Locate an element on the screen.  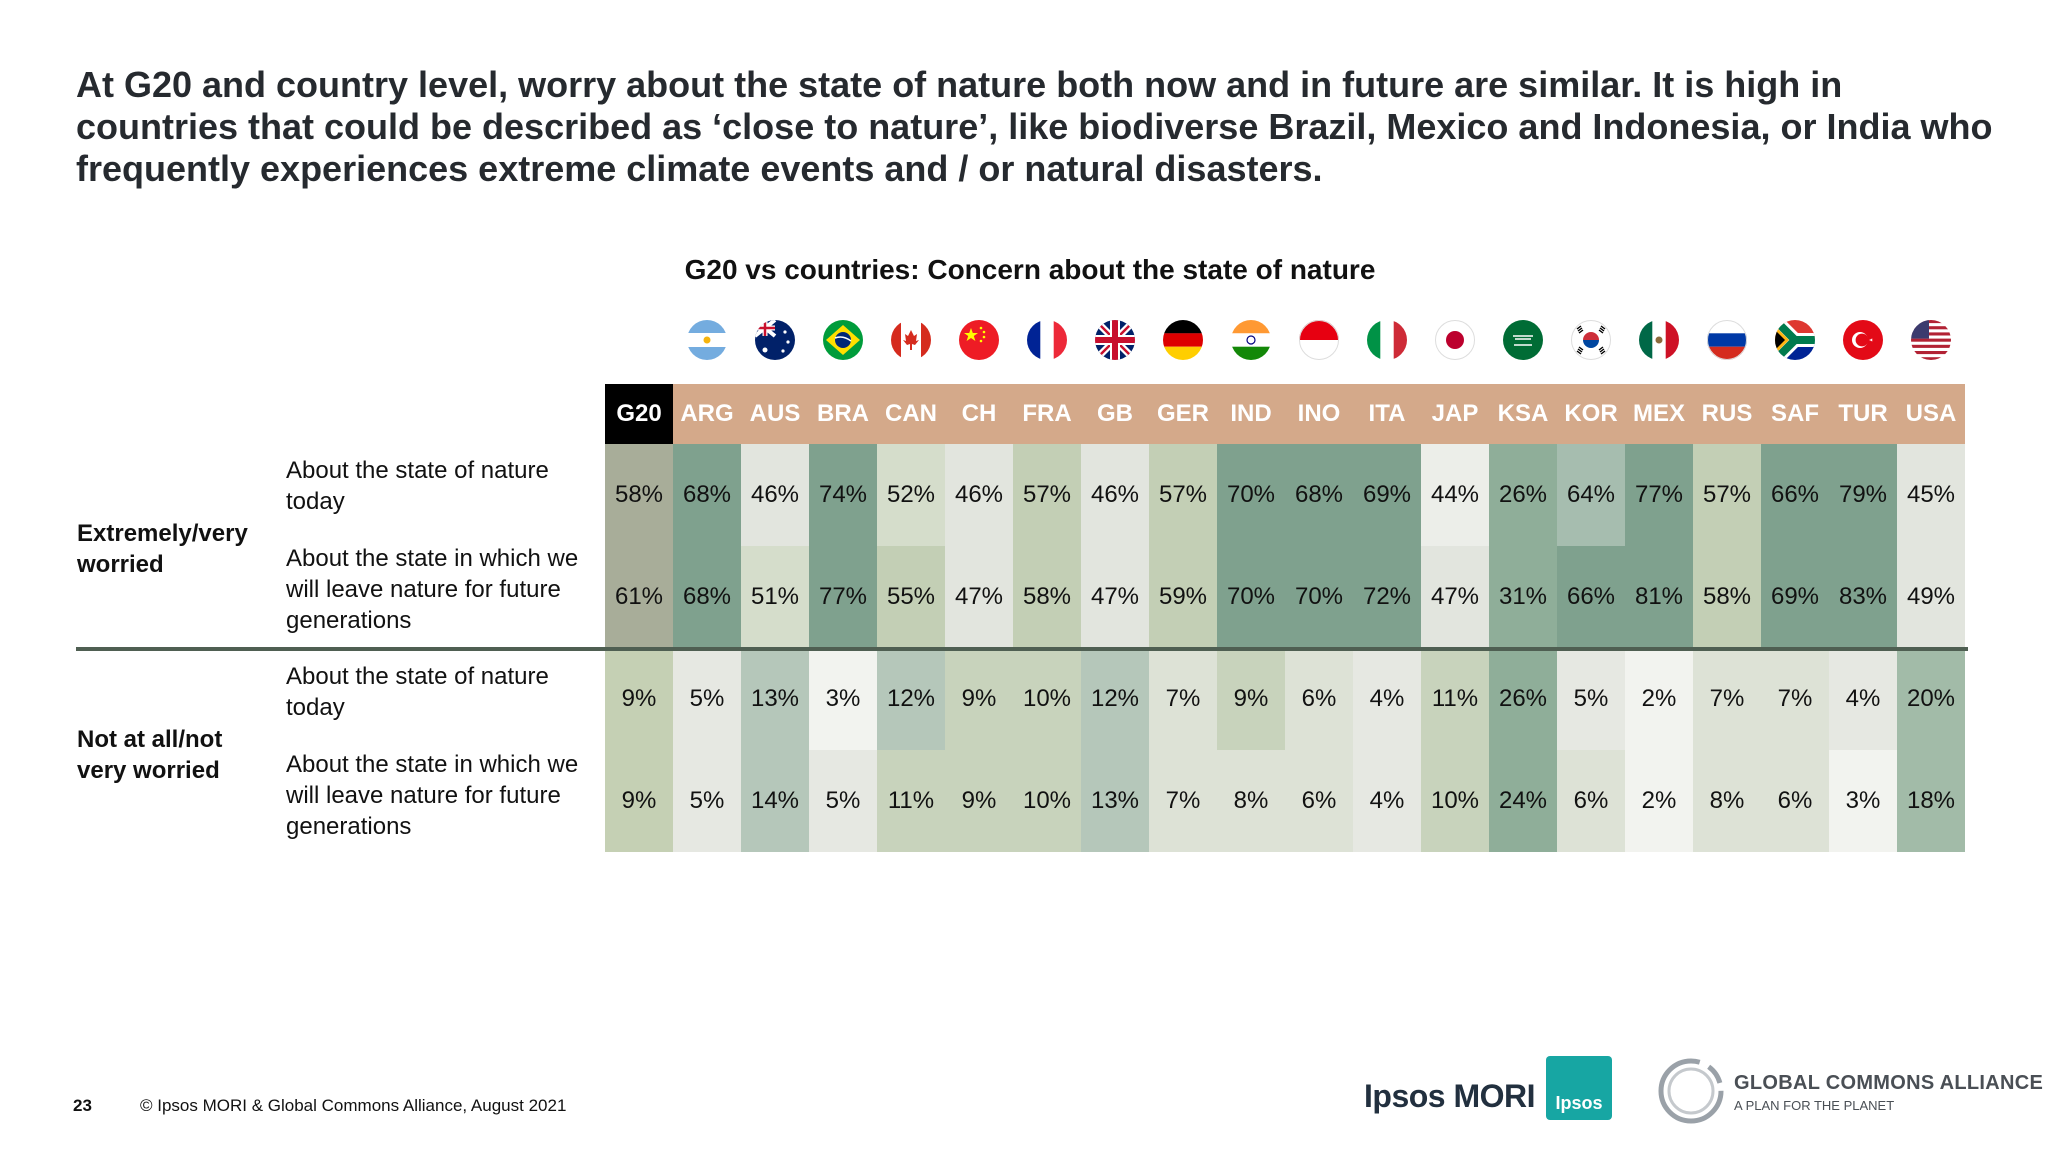
value-cell-ino: 70% is located at coordinates (1319, 597).